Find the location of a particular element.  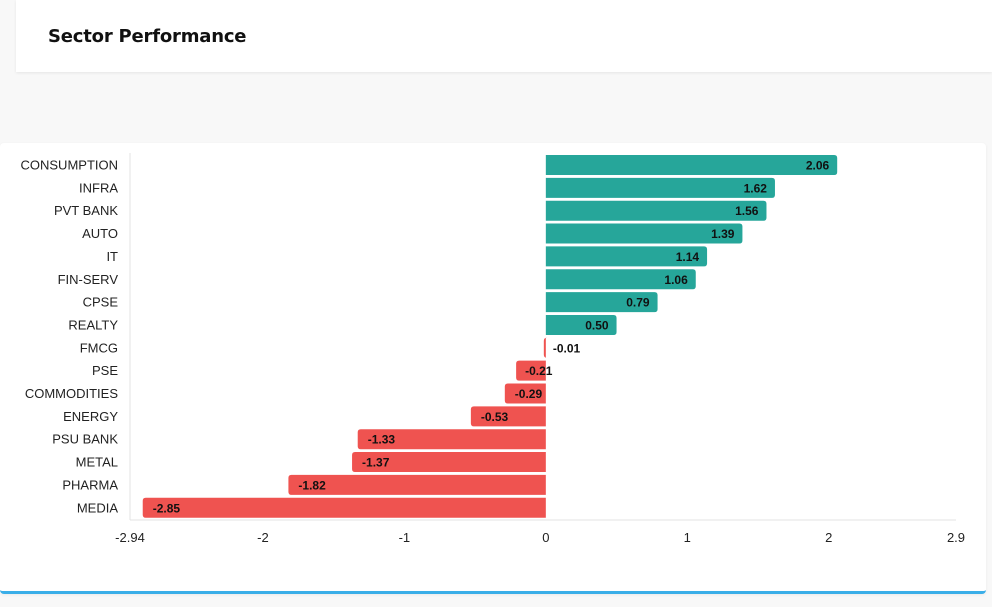

value-label: -0.29 is located at coordinates (529, 394).